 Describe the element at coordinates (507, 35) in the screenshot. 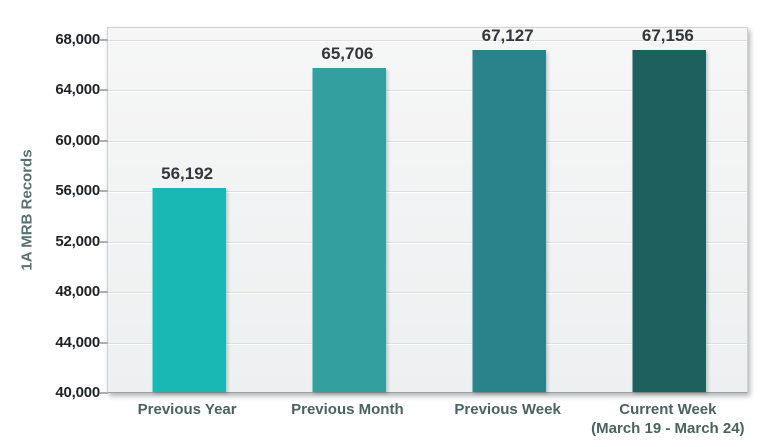

I see `bar-value-label: 67,127` at that location.